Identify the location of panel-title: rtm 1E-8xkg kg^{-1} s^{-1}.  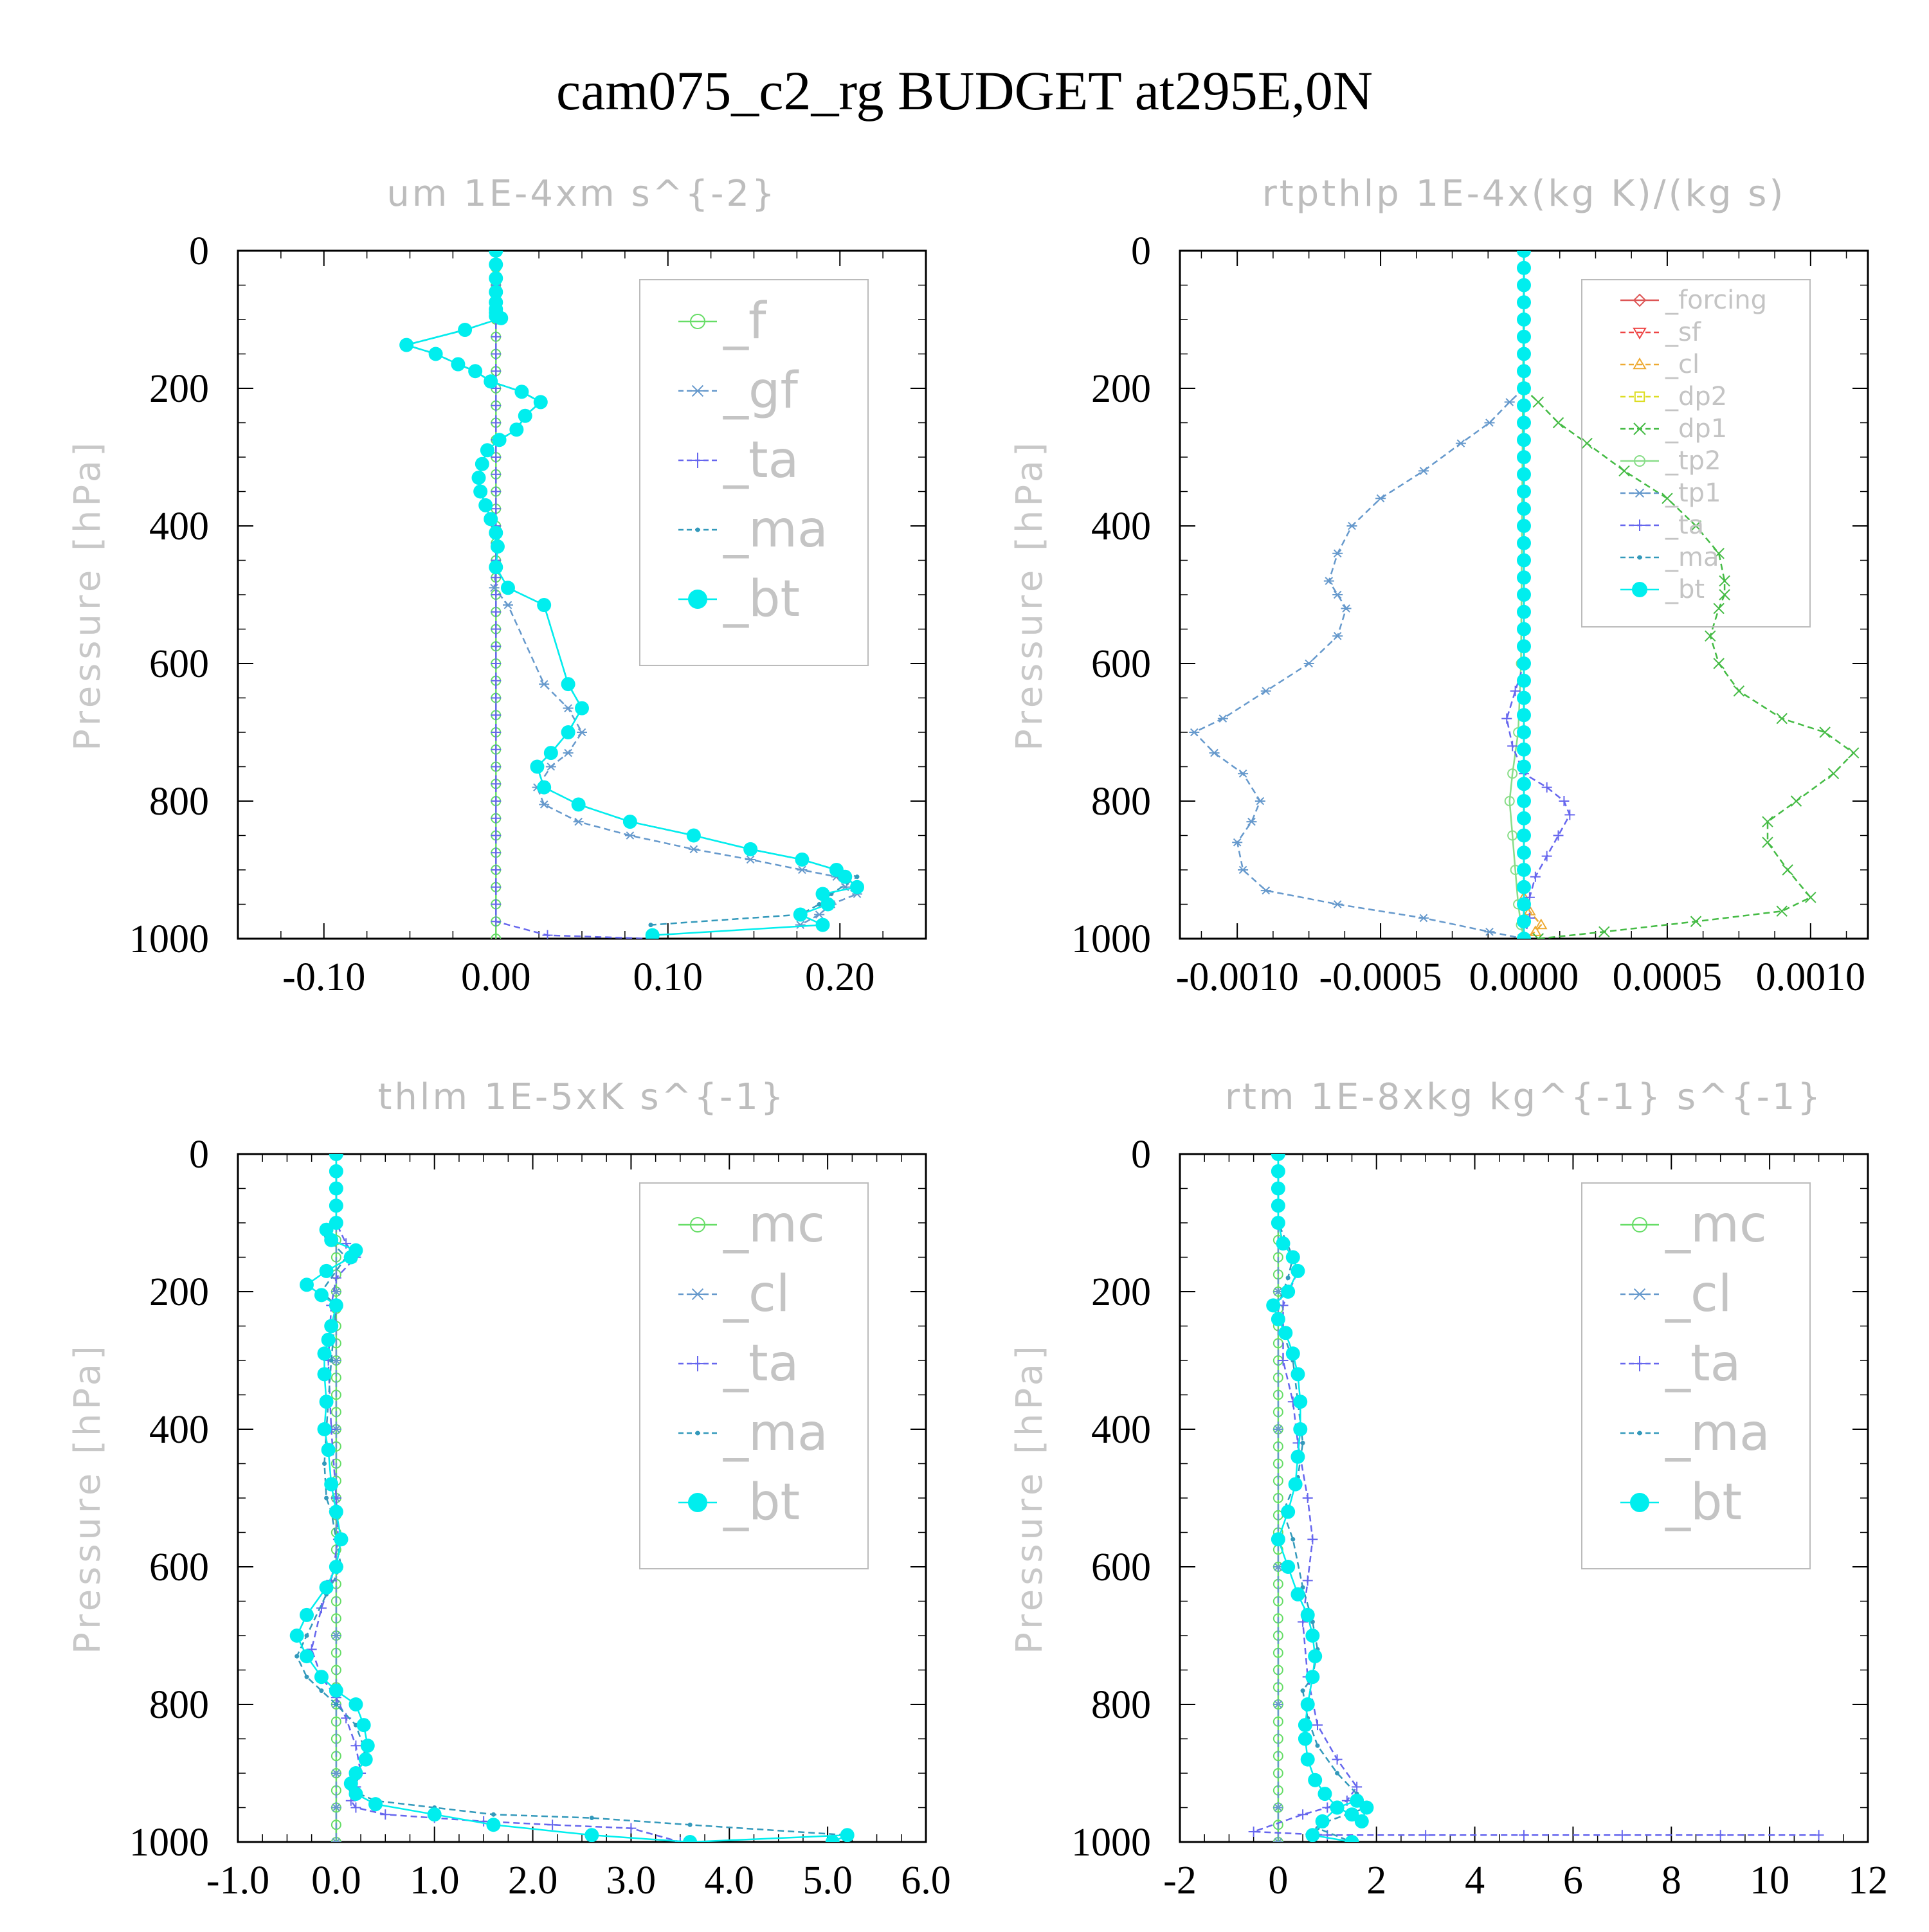
(1524, 1097).